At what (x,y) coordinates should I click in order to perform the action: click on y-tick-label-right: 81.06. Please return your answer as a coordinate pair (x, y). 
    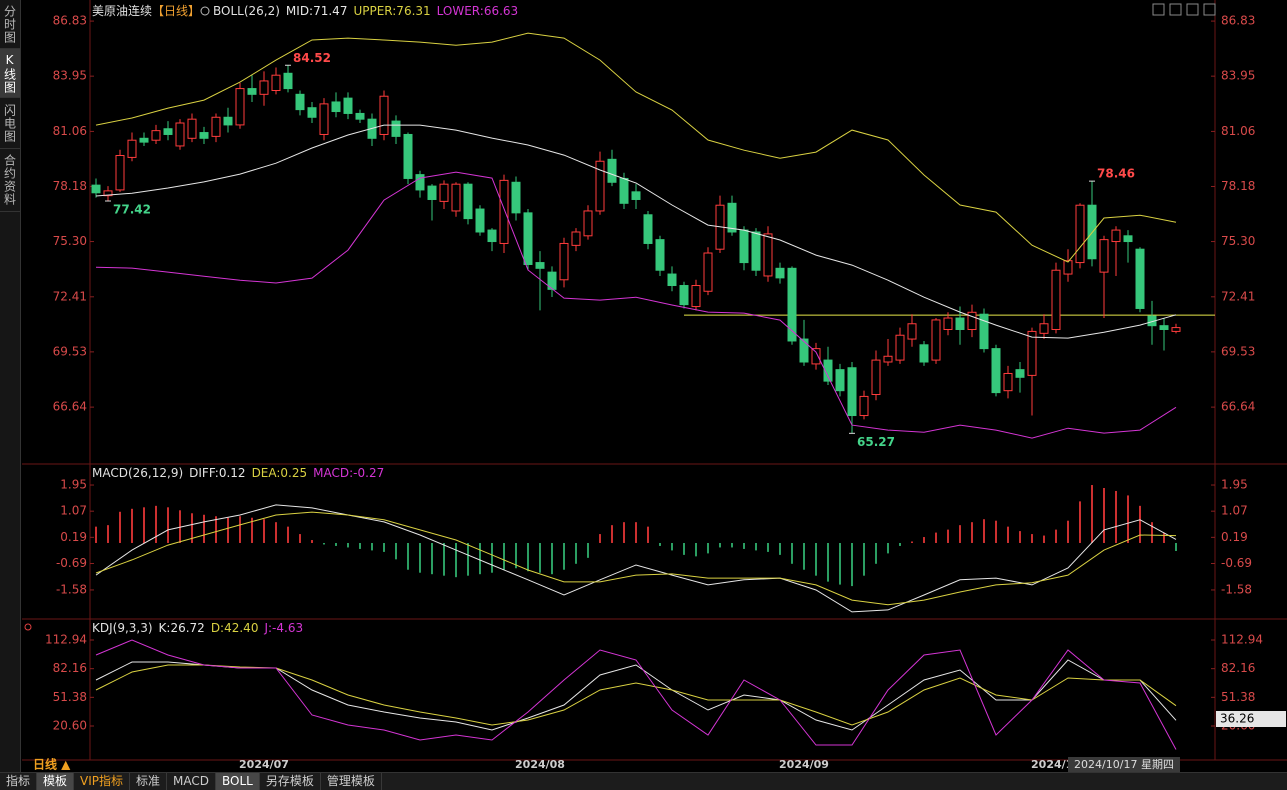
    Looking at the image, I should click on (1238, 131).